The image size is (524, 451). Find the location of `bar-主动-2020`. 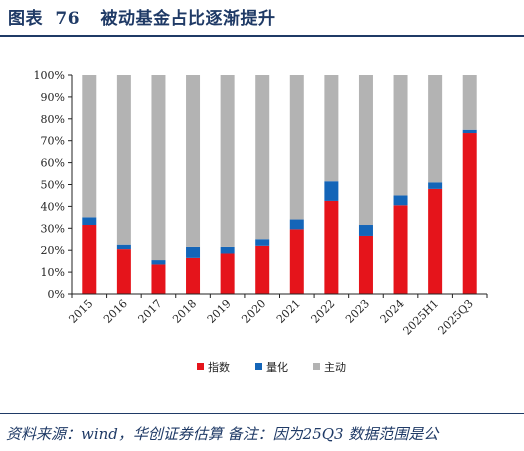

bar-主动-2020 is located at coordinates (262, 157).